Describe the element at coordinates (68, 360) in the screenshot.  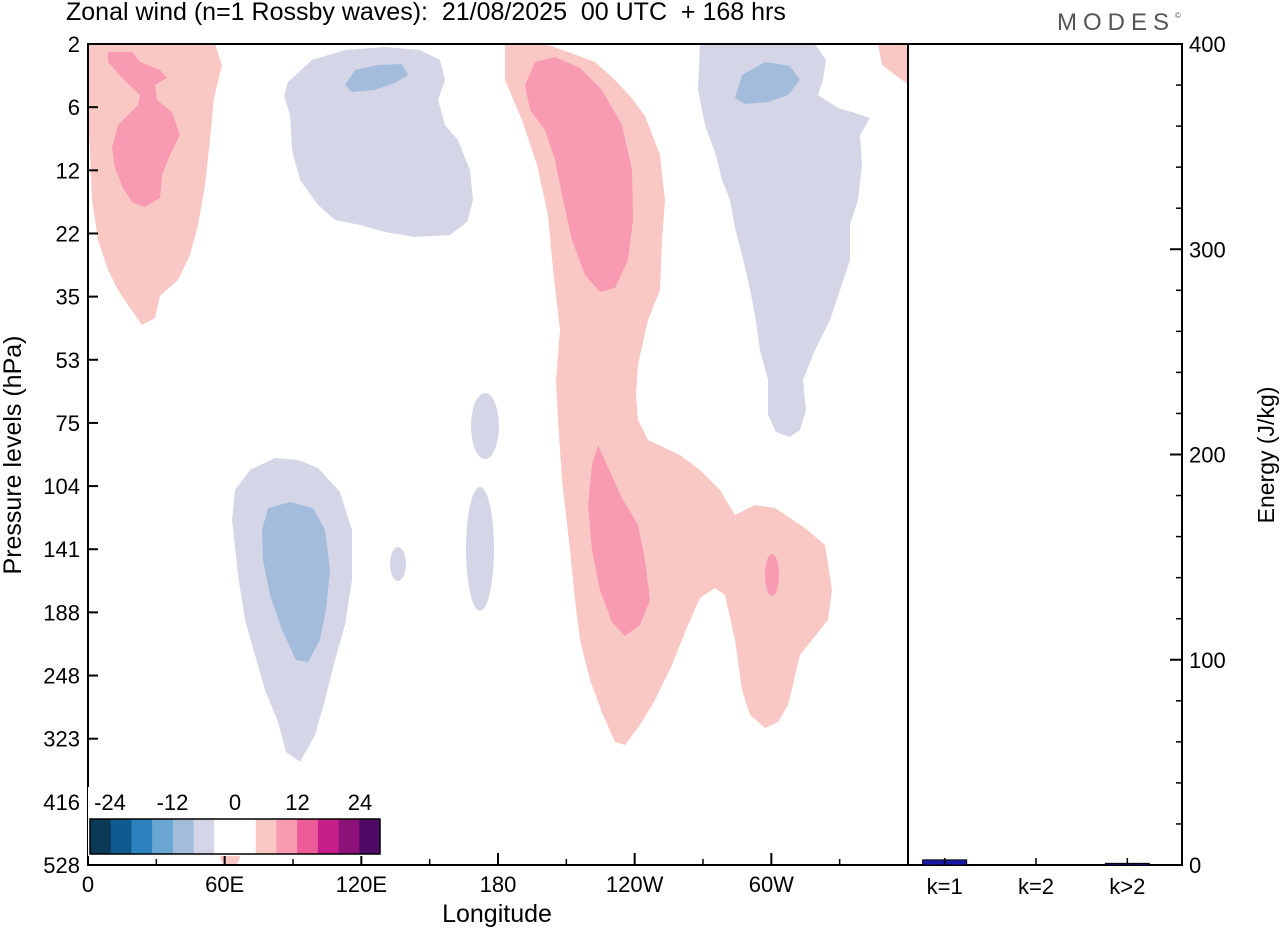
I see `y-tick-label: 53` at that location.